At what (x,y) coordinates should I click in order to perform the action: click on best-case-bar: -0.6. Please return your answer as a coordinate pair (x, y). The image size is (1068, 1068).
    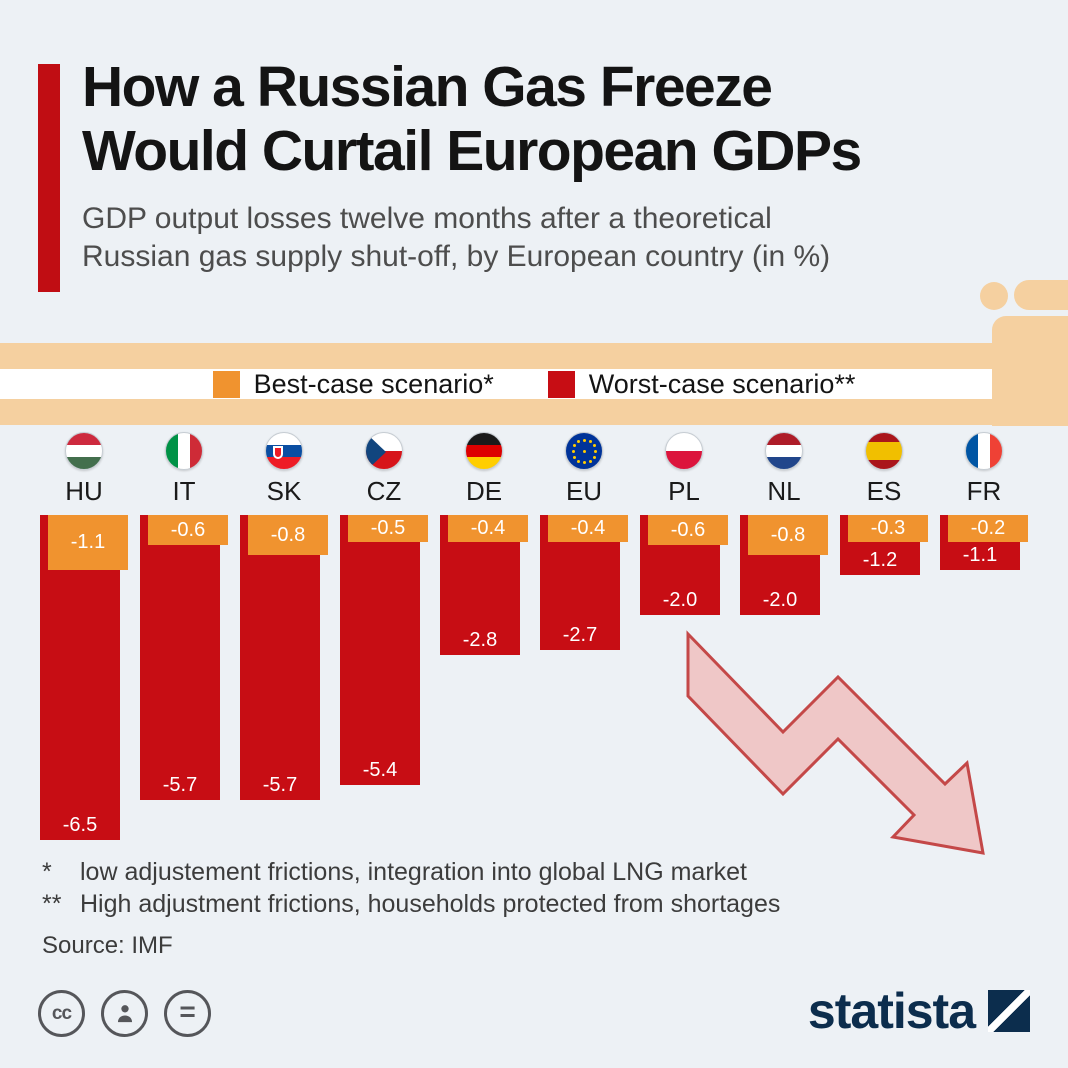
    Looking at the image, I should click on (688, 530).